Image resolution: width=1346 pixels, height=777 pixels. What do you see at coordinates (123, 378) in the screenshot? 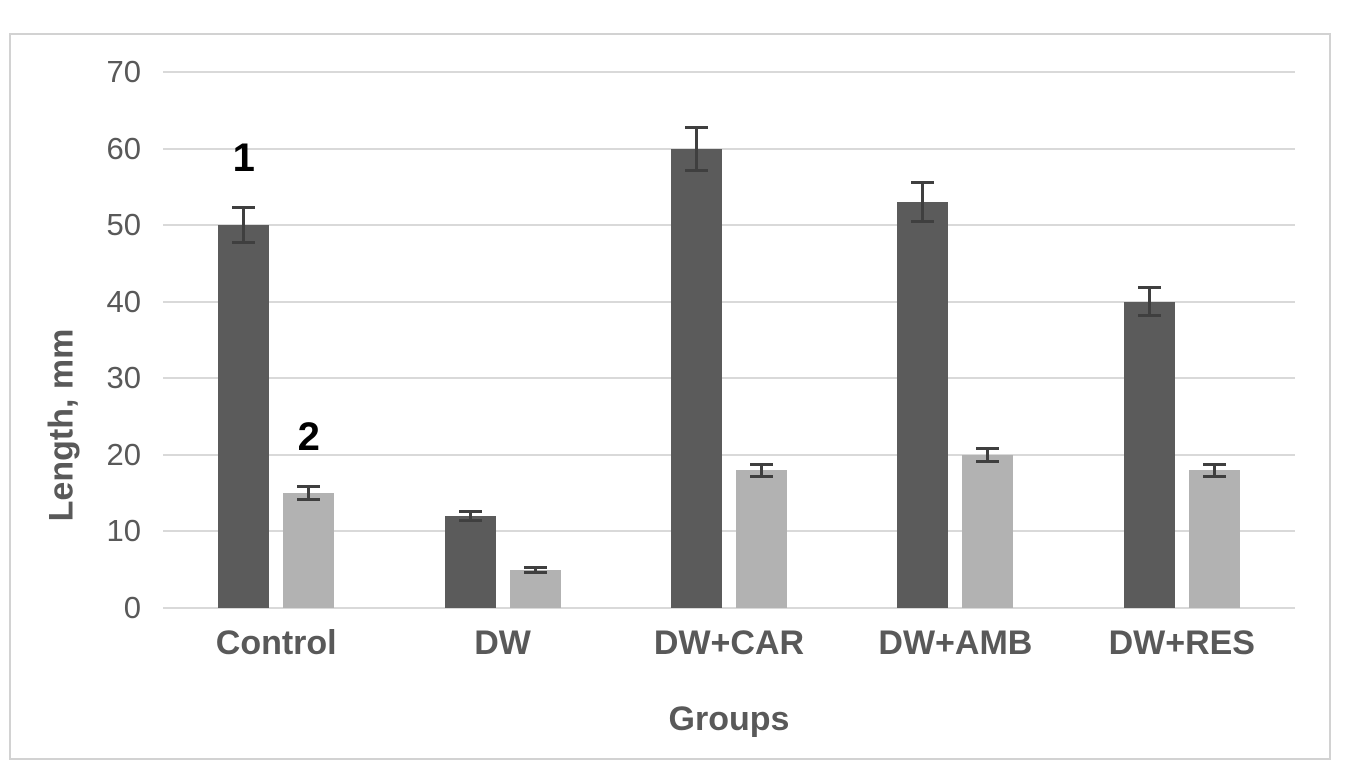
I see `y-tick-label: 30` at bounding box center [123, 378].